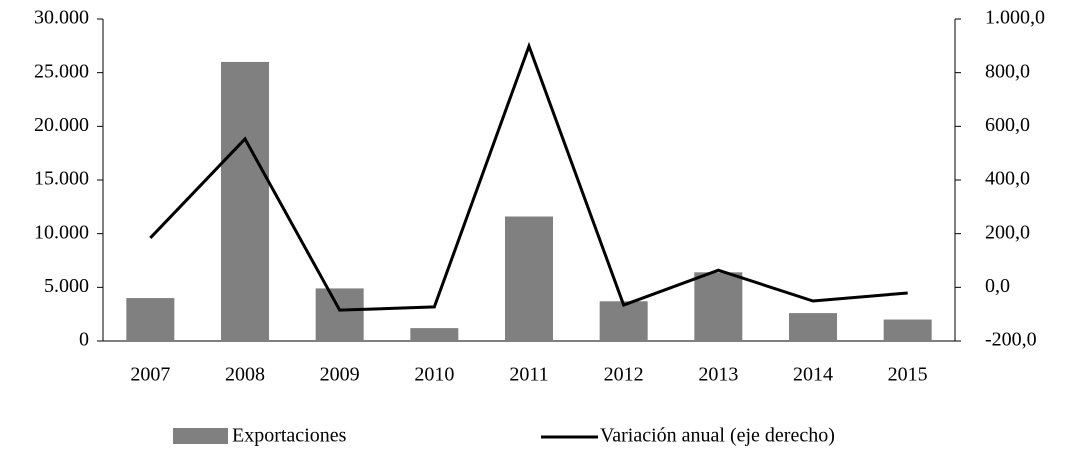 The image size is (1071, 456). What do you see at coordinates (61, 179) in the screenshot?
I see `y-tick-label: 15.000` at bounding box center [61, 179].